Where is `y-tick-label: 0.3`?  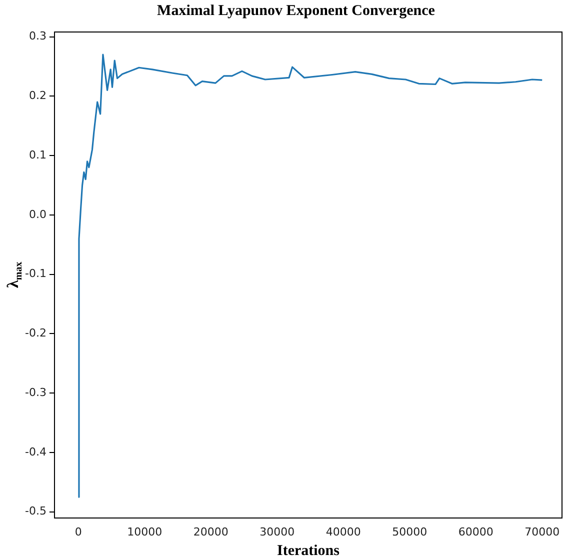
y-tick-label: 0.3 is located at coordinates (37, 36).